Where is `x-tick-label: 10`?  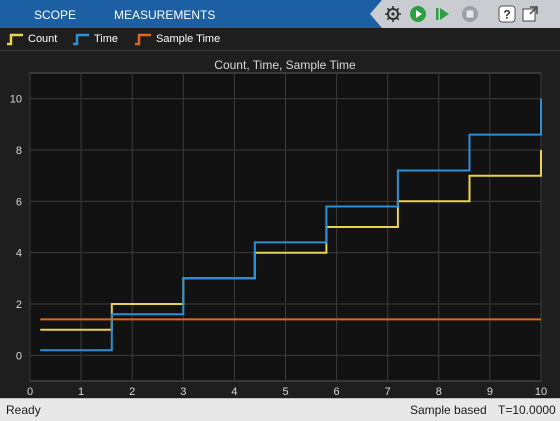
x-tick-label: 10 is located at coordinates (541, 392).